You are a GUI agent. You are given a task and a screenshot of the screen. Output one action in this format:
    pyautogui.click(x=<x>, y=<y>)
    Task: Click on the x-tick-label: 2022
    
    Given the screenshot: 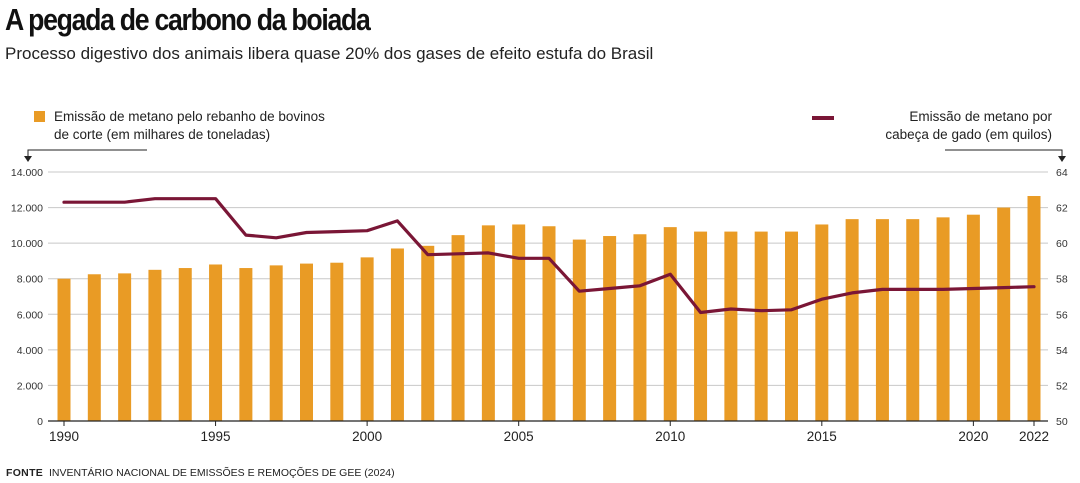 What is the action you would take?
    pyautogui.click(x=1034, y=436)
    